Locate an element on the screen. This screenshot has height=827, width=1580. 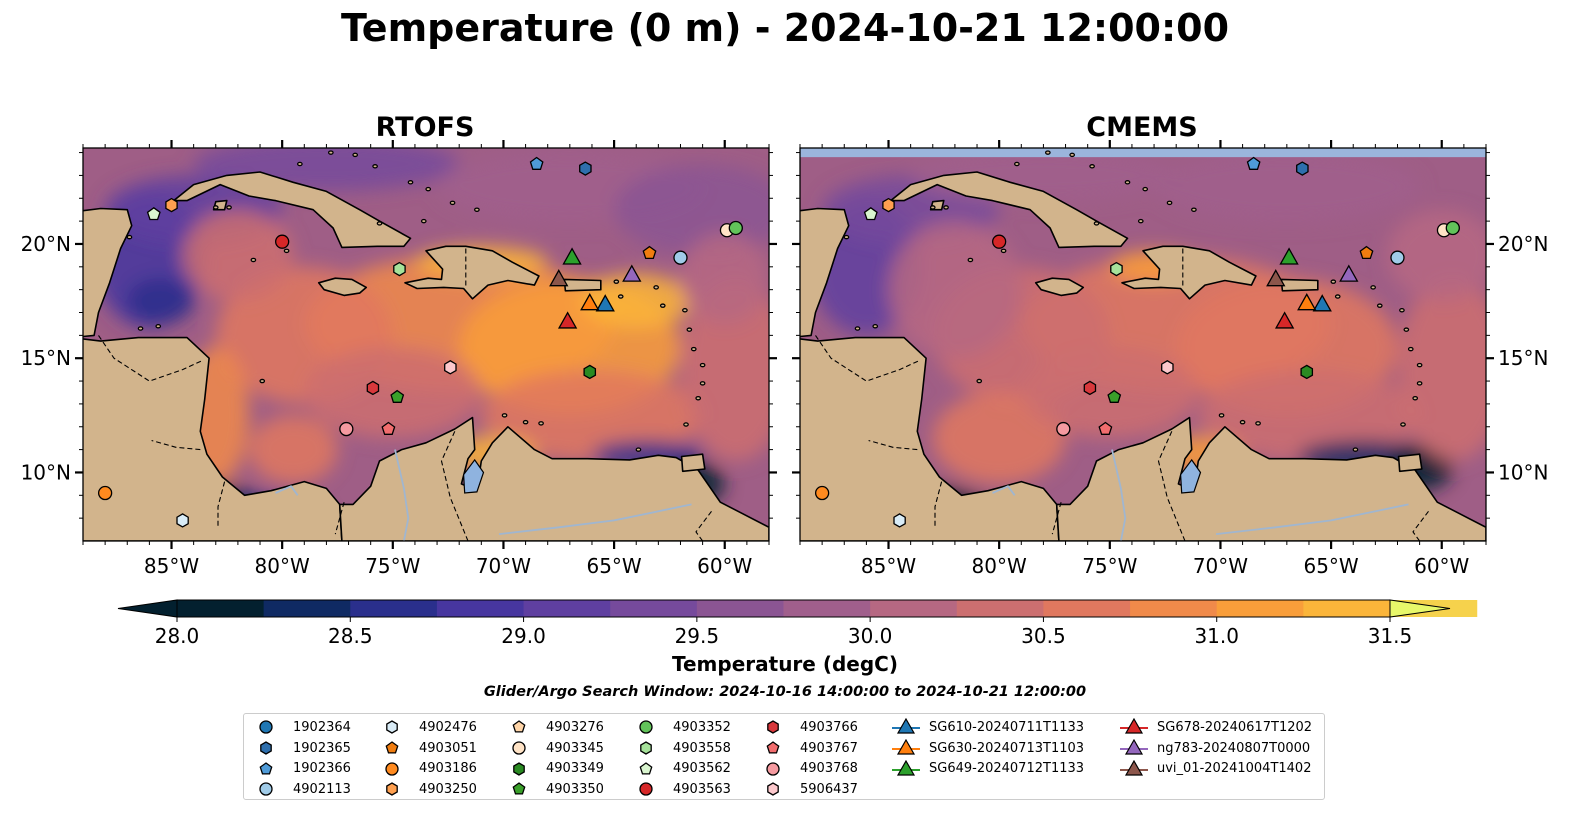
colorbar: 28.0 28.5 29.0 29.5 30.0 30.5 31.0 31.5 is located at coordinates (797, 623).